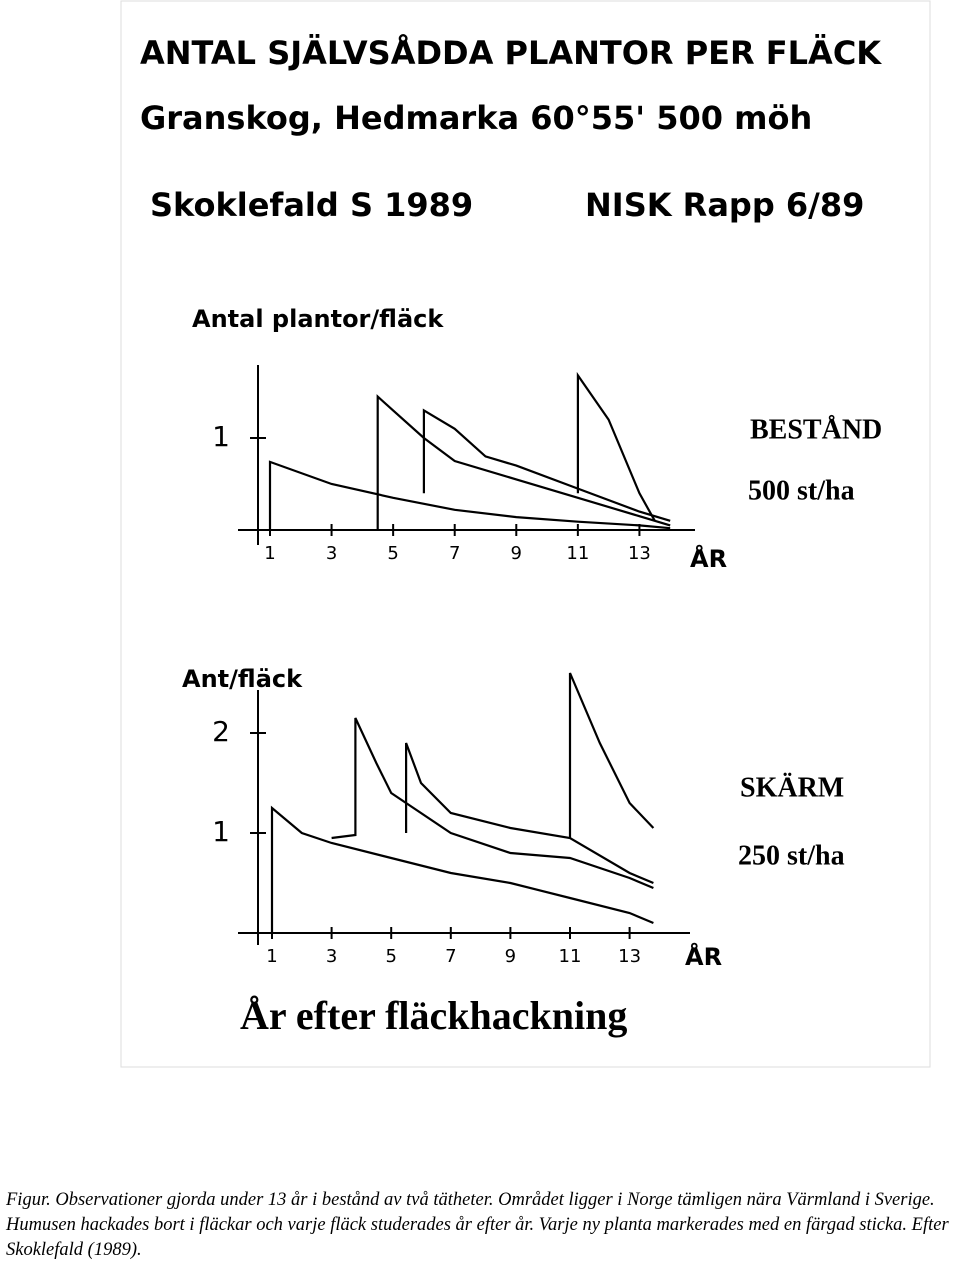 Image resolution: width=960 pixels, height=1264 pixels. I want to click on footer: År efter fläckhackning, so click(433, 1015).